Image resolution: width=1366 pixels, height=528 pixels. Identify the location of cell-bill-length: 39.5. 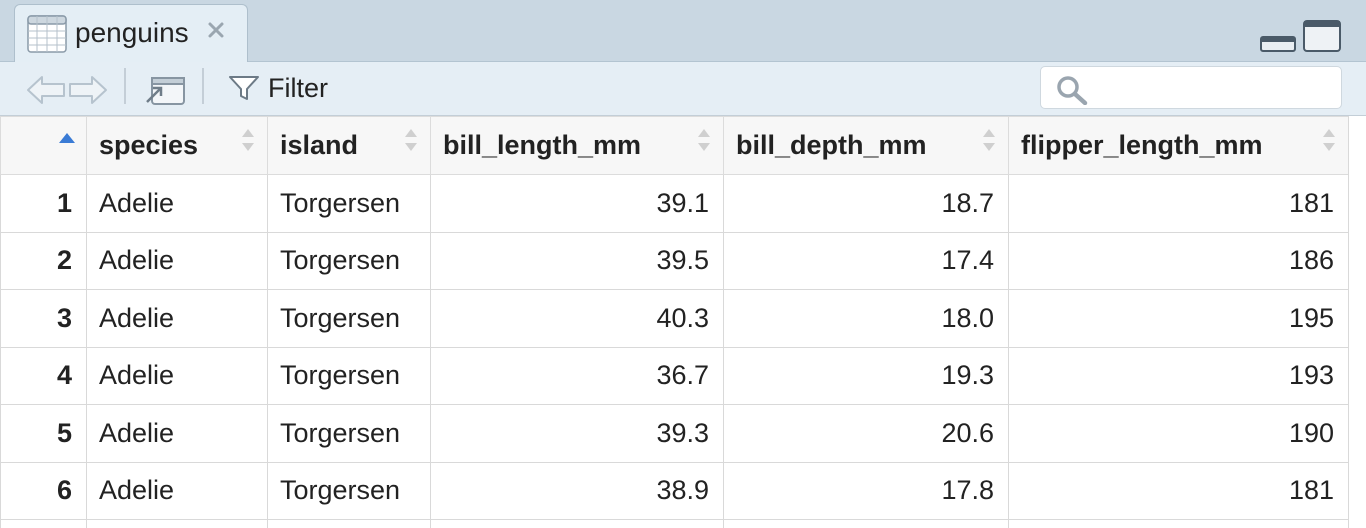
(577, 260).